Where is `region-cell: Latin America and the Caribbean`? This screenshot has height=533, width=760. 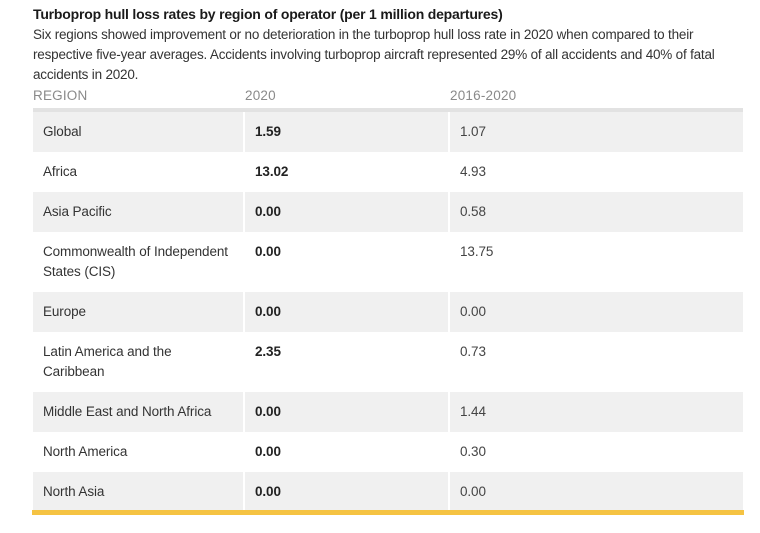
region-cell: Latin America and the Caribbean is located at coordinates (139, 362).